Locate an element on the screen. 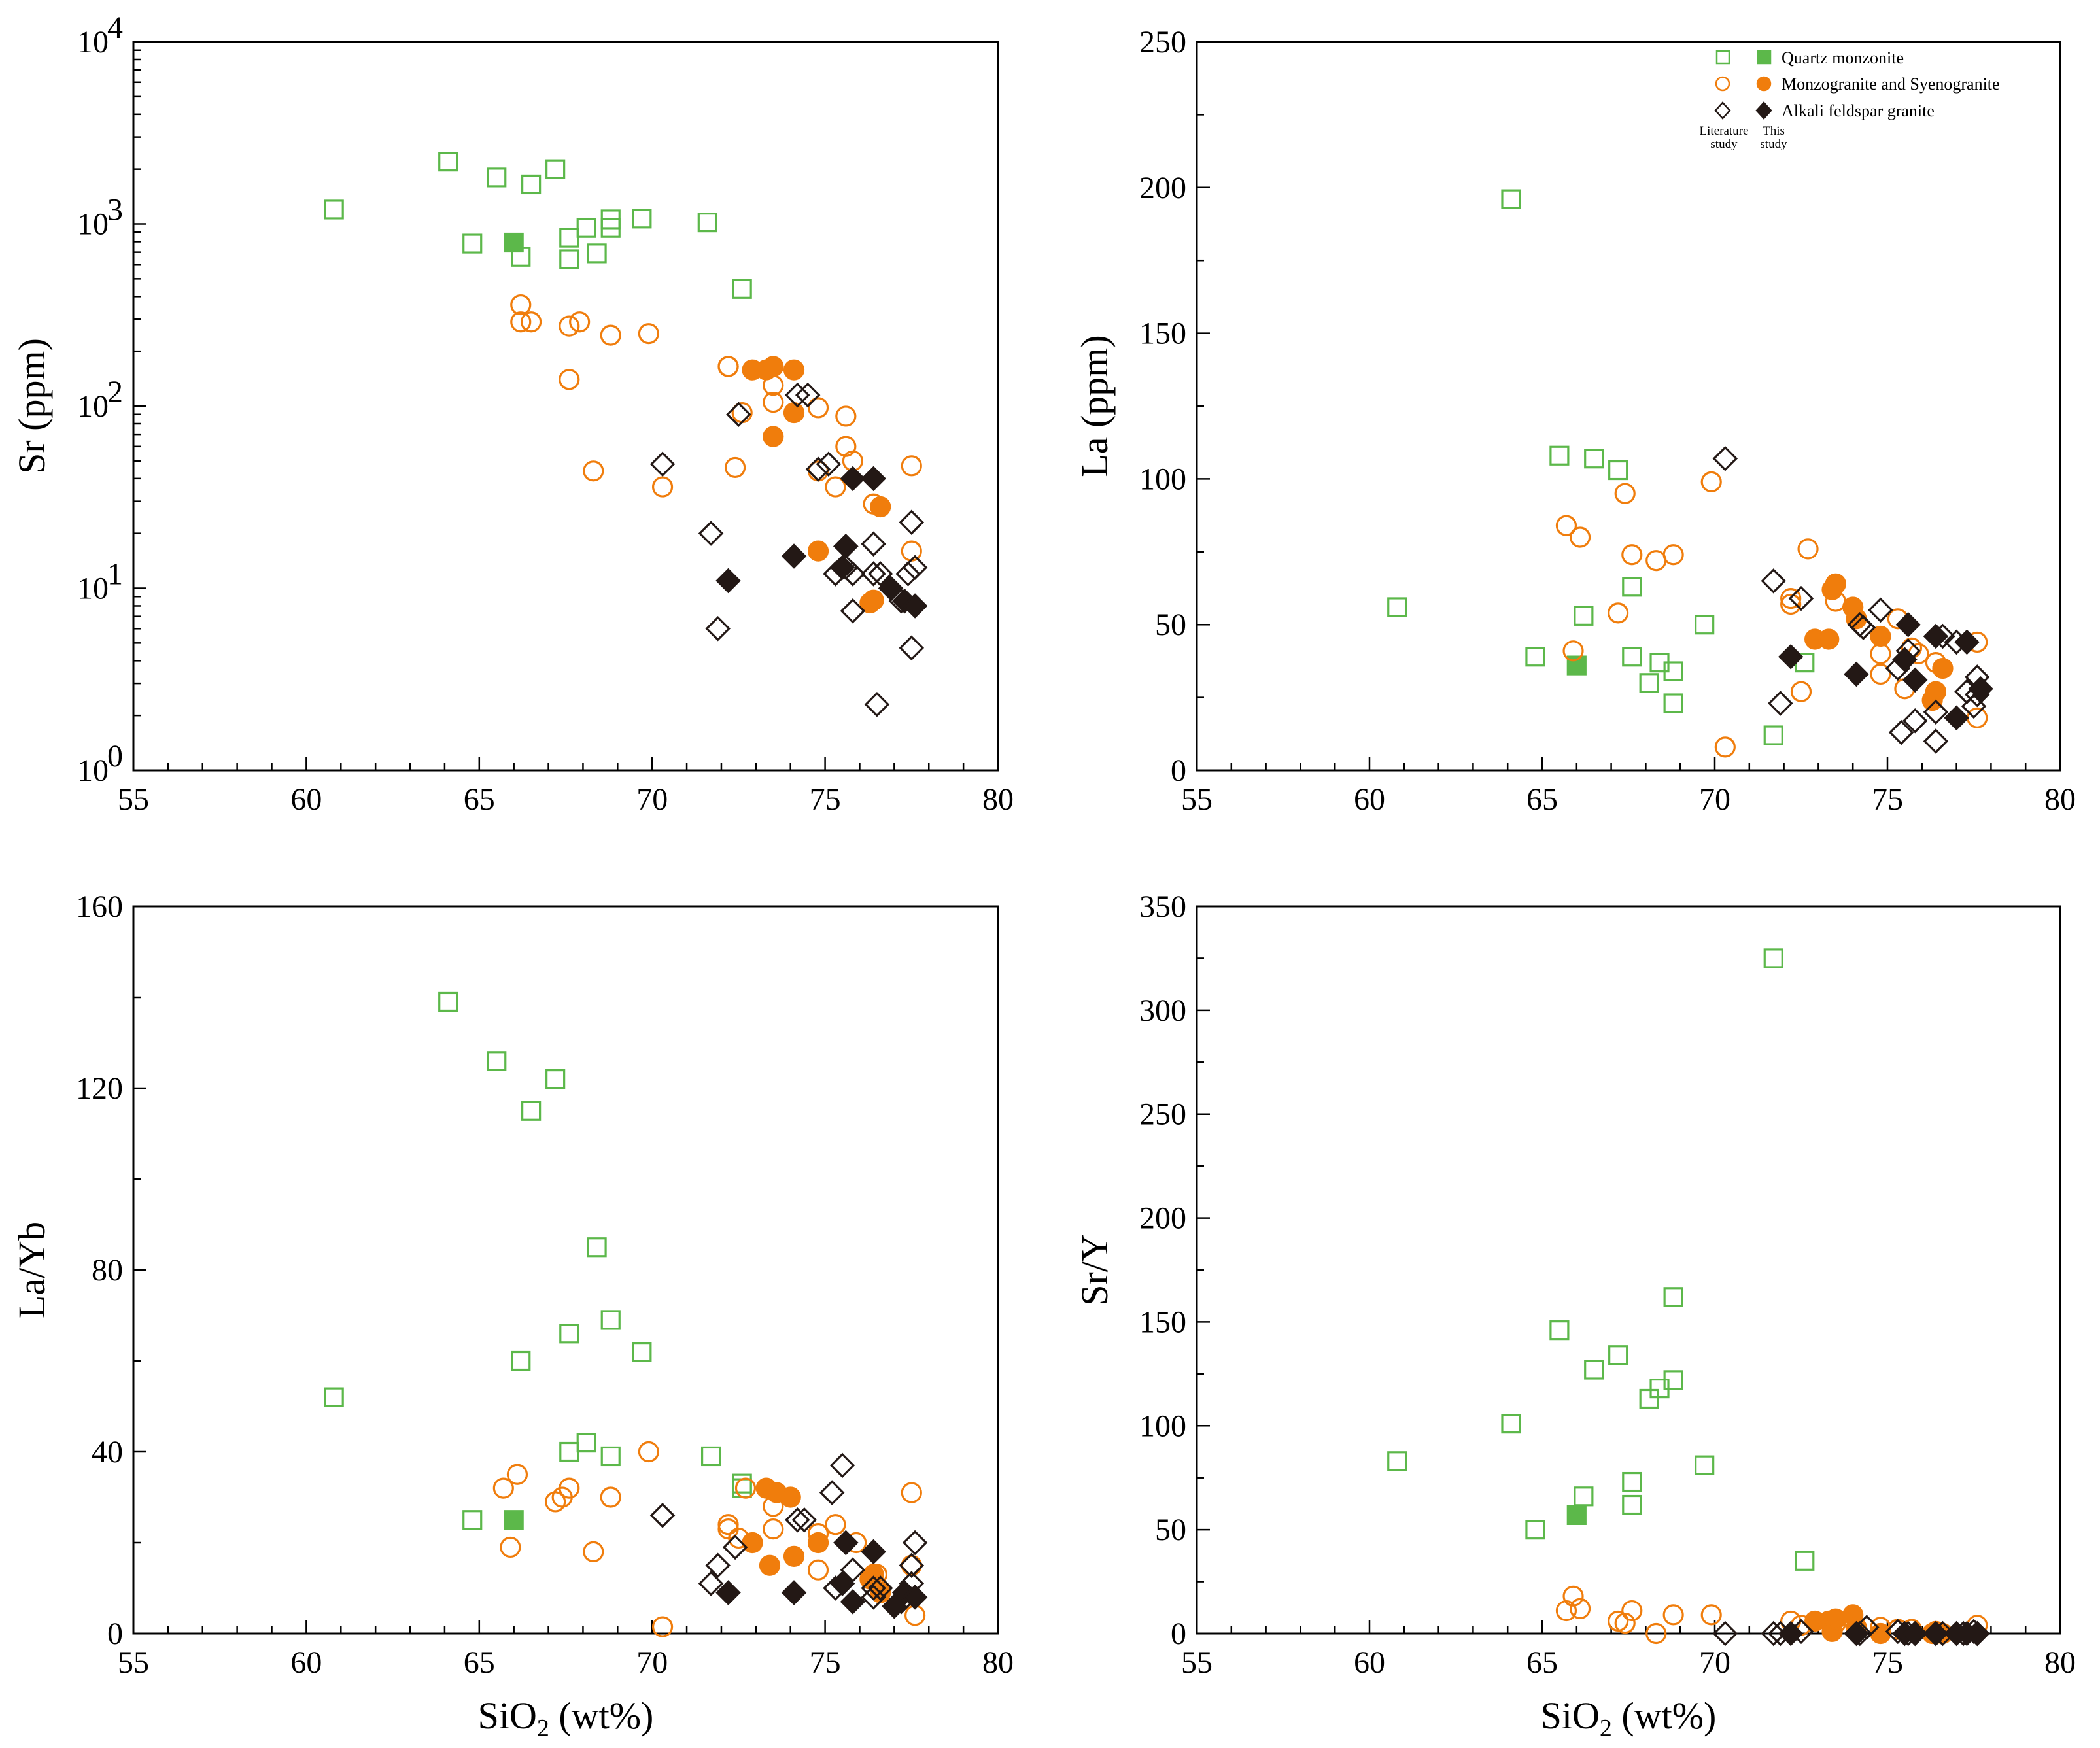  y-tick-exponent: 1 is located at coordinates (115, 574).